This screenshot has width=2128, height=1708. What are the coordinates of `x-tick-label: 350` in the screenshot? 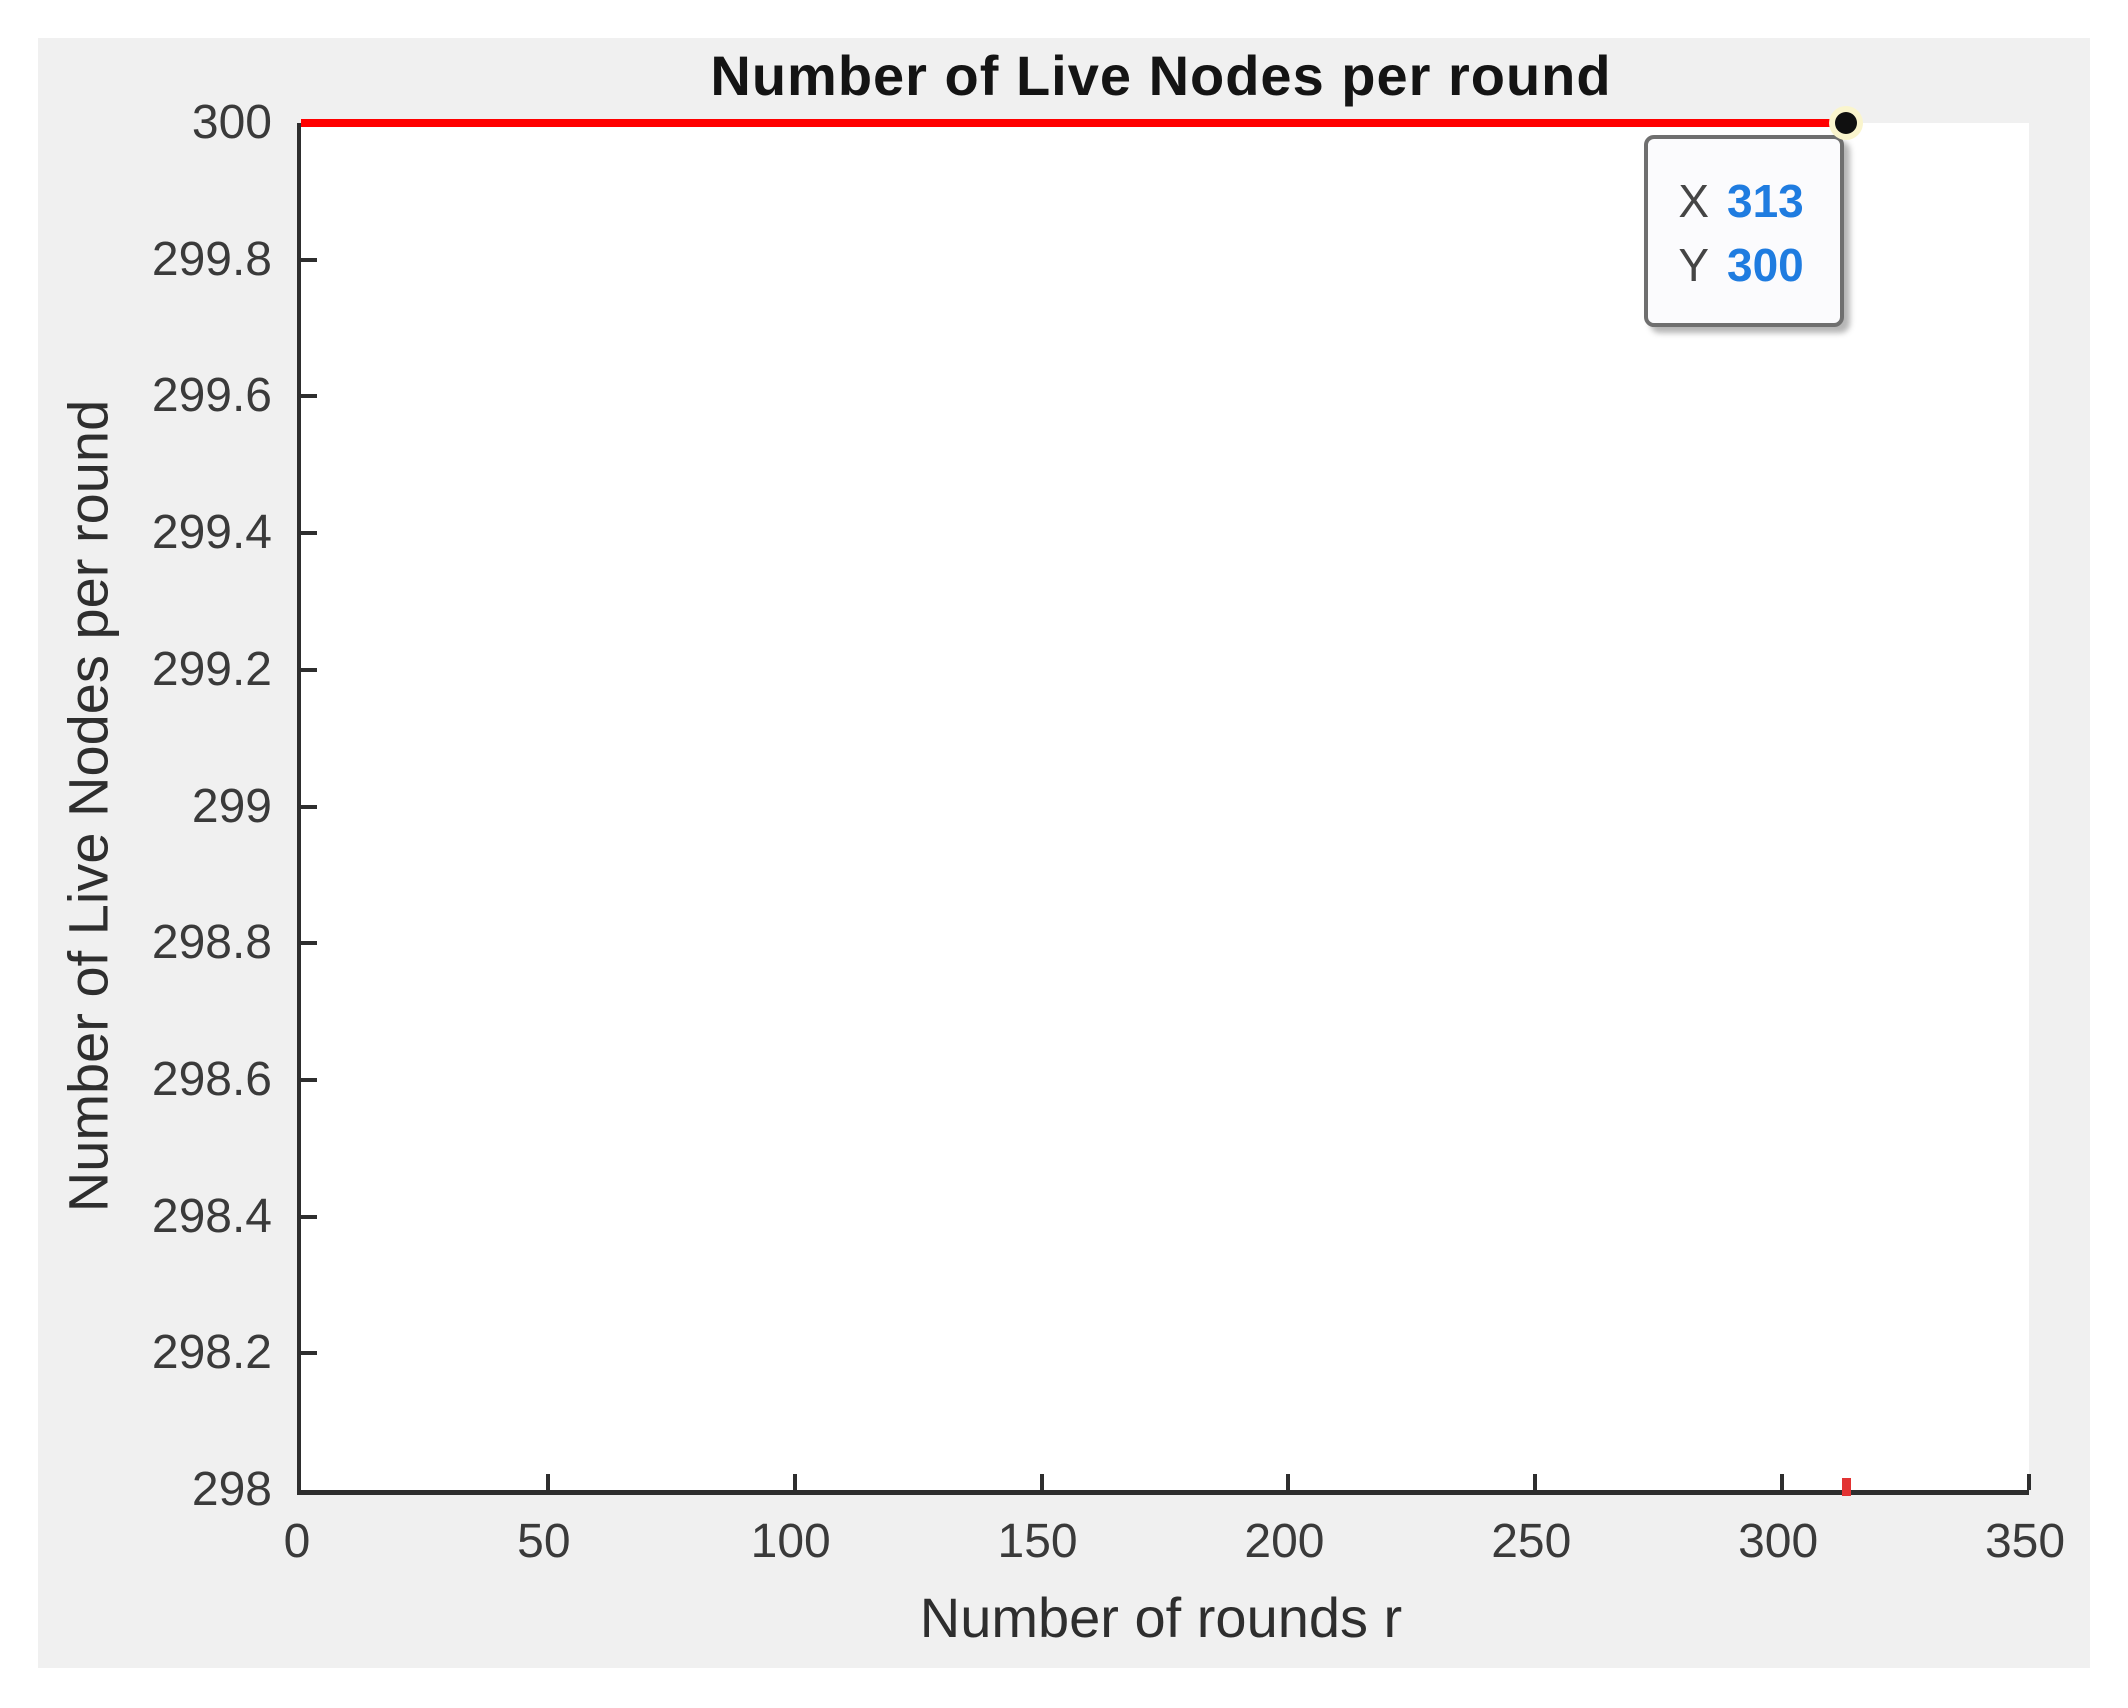 It's located at (2025, 1541).